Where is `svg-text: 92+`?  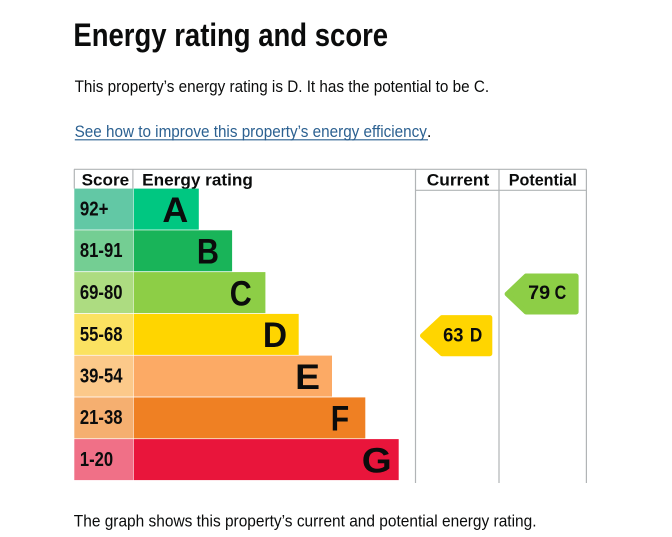 svg-text: 92+ is located at coordinates (94, 210).